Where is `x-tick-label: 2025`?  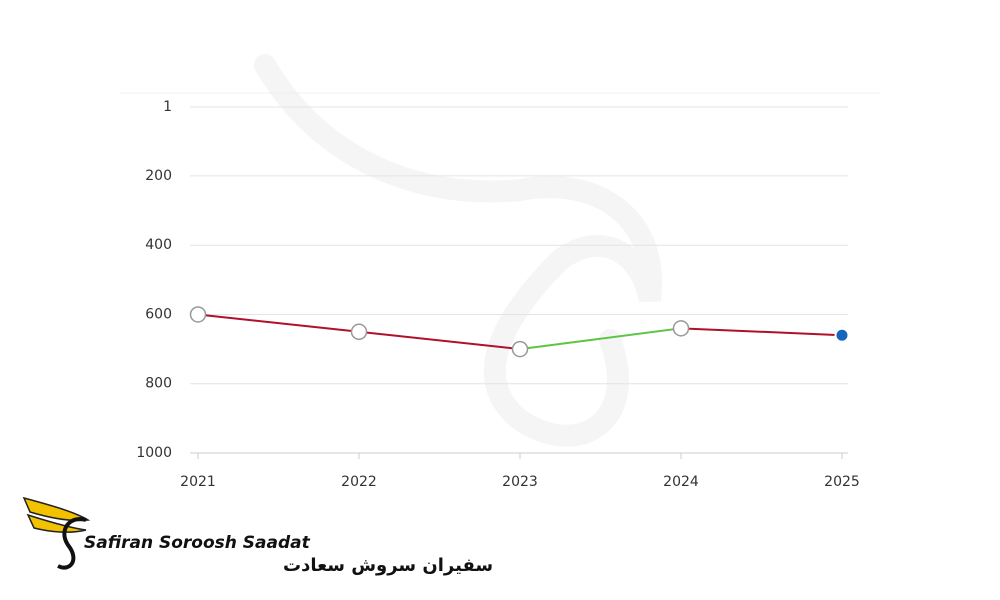
x-tick-label: 2025 is located at coordinates (842, 482).